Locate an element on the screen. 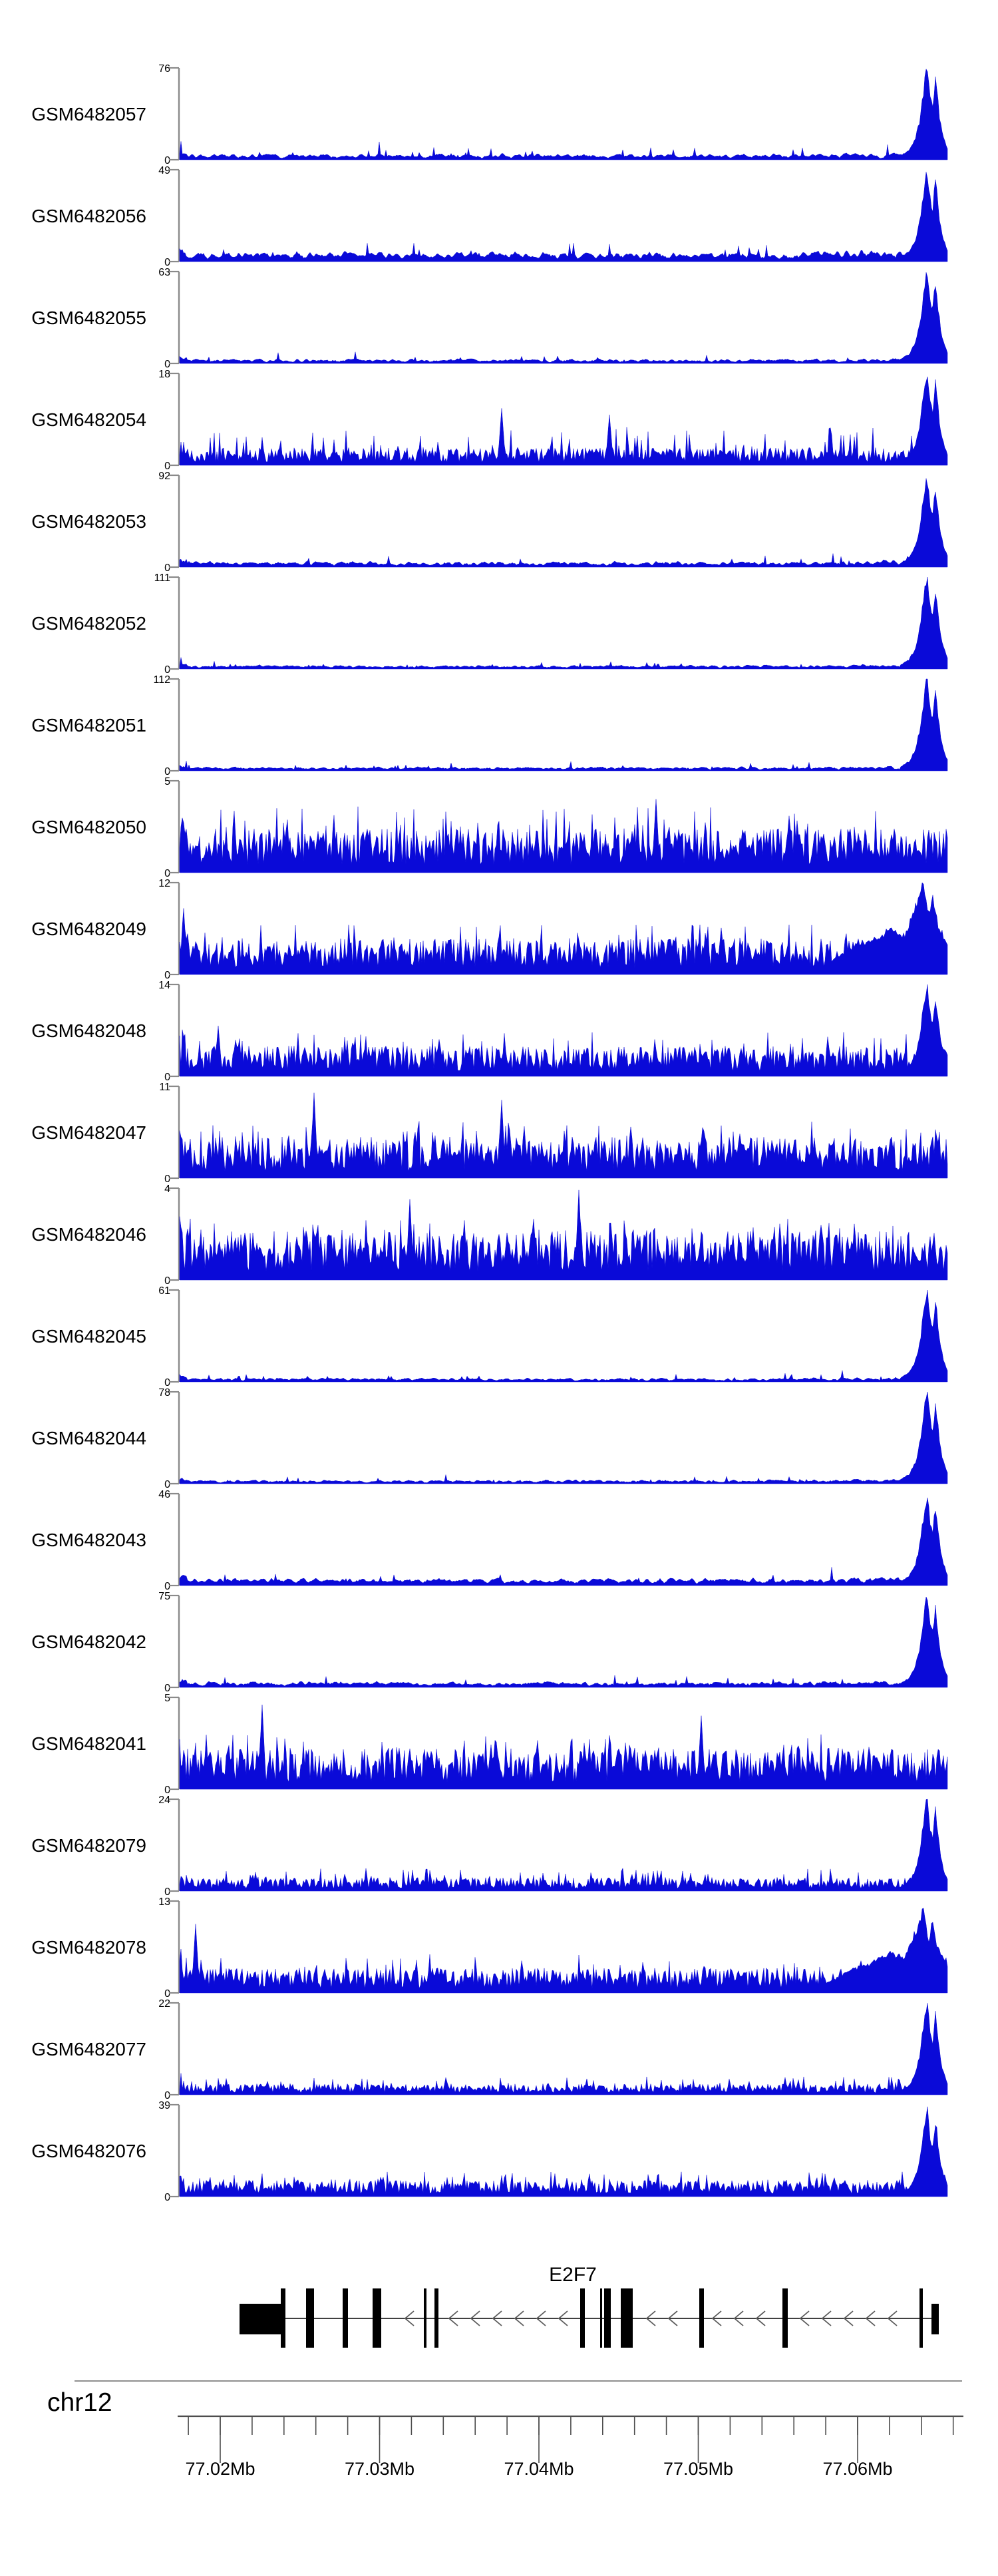 The width and height of the screenshot is (998, 2576). track-row: GSM6482051 112 0 is located at coordinates (489, 725).